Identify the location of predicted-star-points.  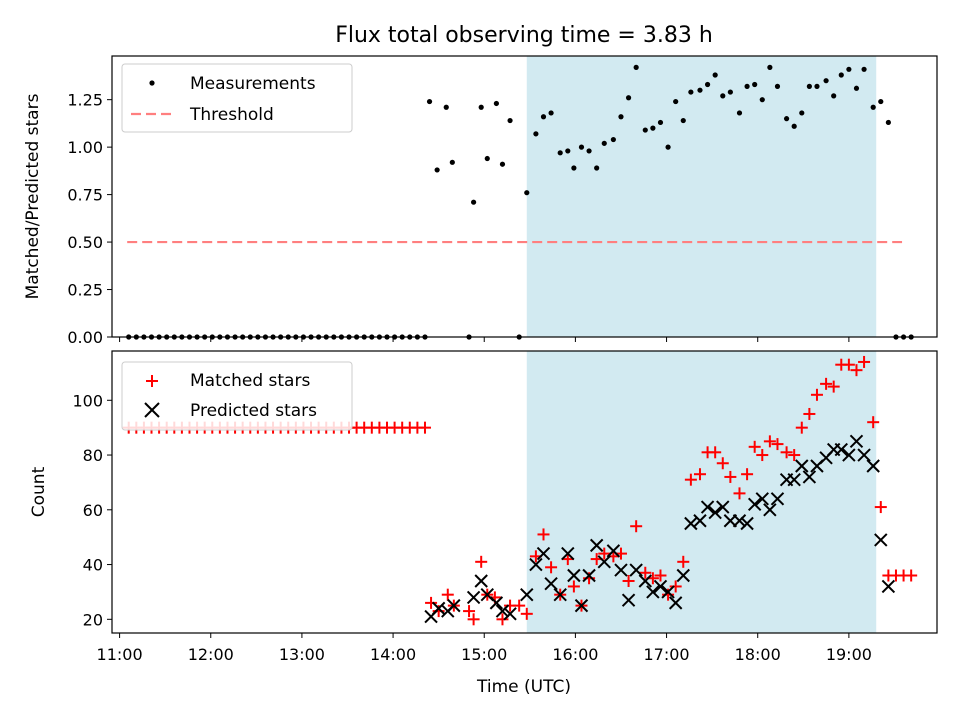
(660, 529).